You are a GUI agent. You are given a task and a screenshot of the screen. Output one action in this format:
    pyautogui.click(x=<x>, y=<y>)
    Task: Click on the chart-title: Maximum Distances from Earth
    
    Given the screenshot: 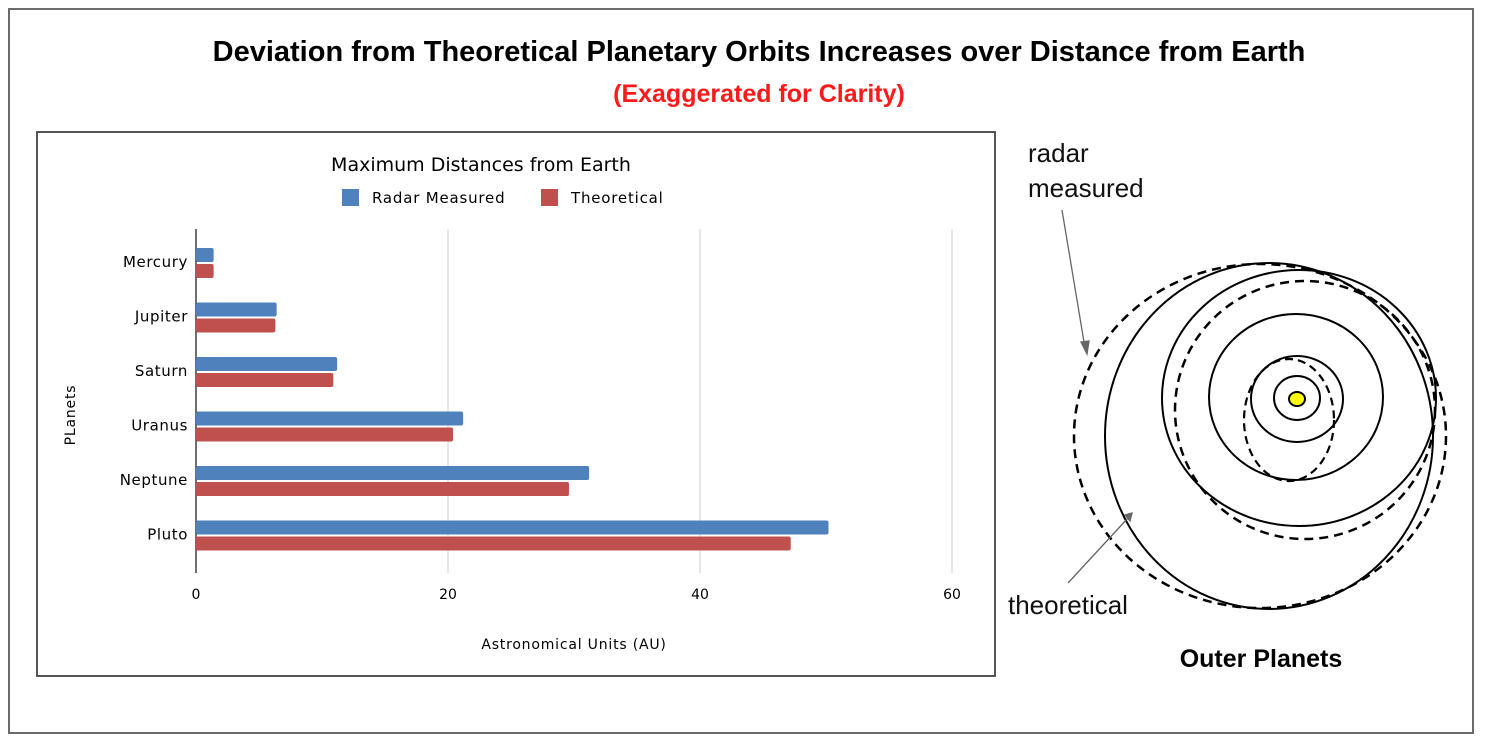 What is the action you would take?
    pyautogui.click(x=481, y=165)
    